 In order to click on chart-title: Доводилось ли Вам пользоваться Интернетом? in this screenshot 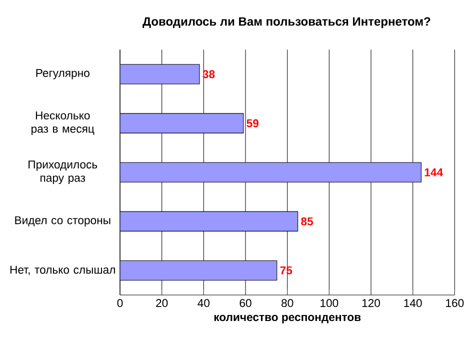, I will do `click(286, 22)`.